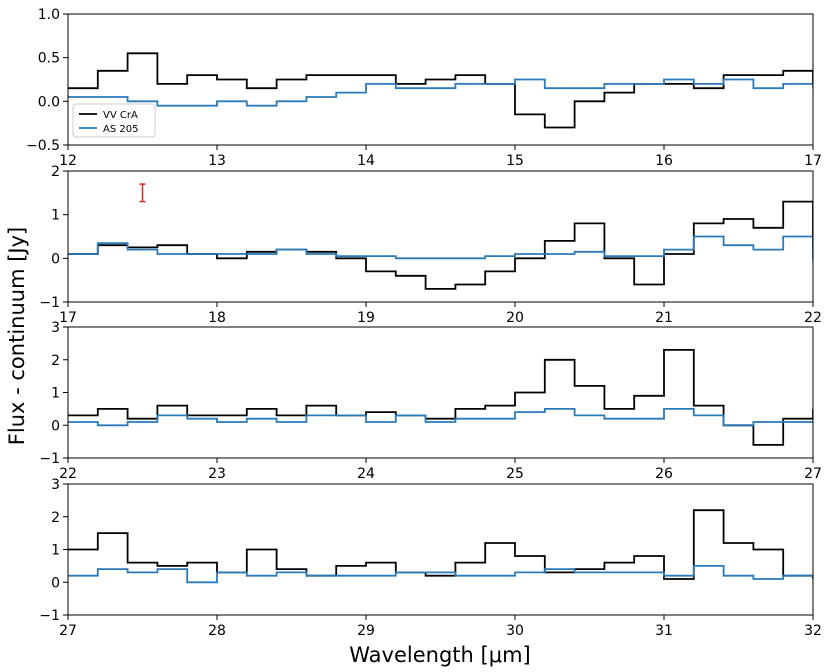 The image size is (831, 672). I want to click on x-tick-label: 12, so click(68, 161).